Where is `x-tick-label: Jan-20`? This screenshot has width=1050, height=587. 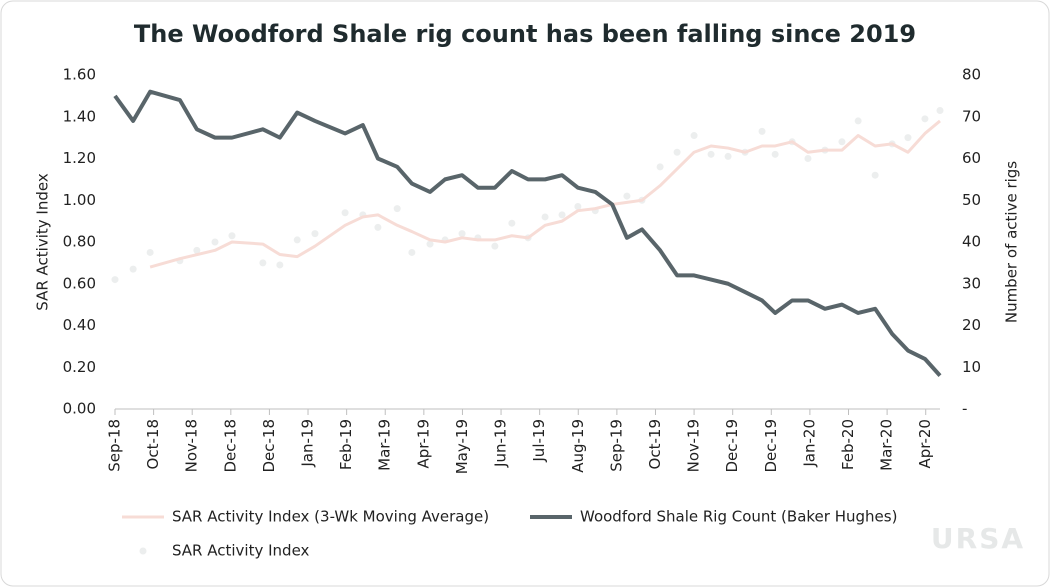 x-tick-label: Jan-20 is located at coordinates (809, 443).